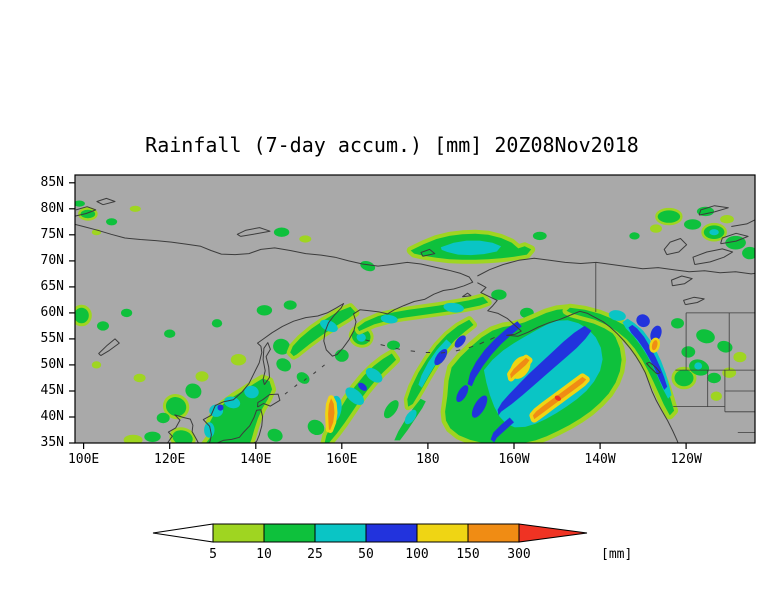 The height and width of the screenshot is (612, 784). Describe the element at coordinates (170, 459) in the screenshot. I see `lon-tick-label: 120E` at that location.